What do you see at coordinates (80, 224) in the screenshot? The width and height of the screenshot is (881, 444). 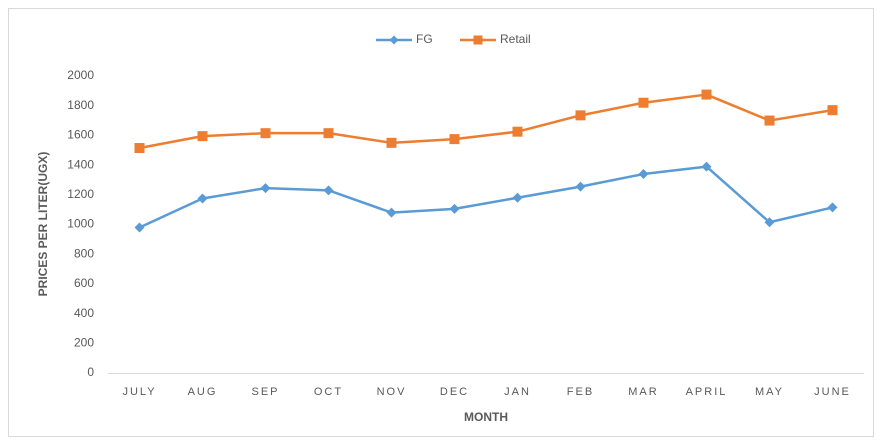 I see `y-tick-label: 1000` at bounding box center [80, 224].